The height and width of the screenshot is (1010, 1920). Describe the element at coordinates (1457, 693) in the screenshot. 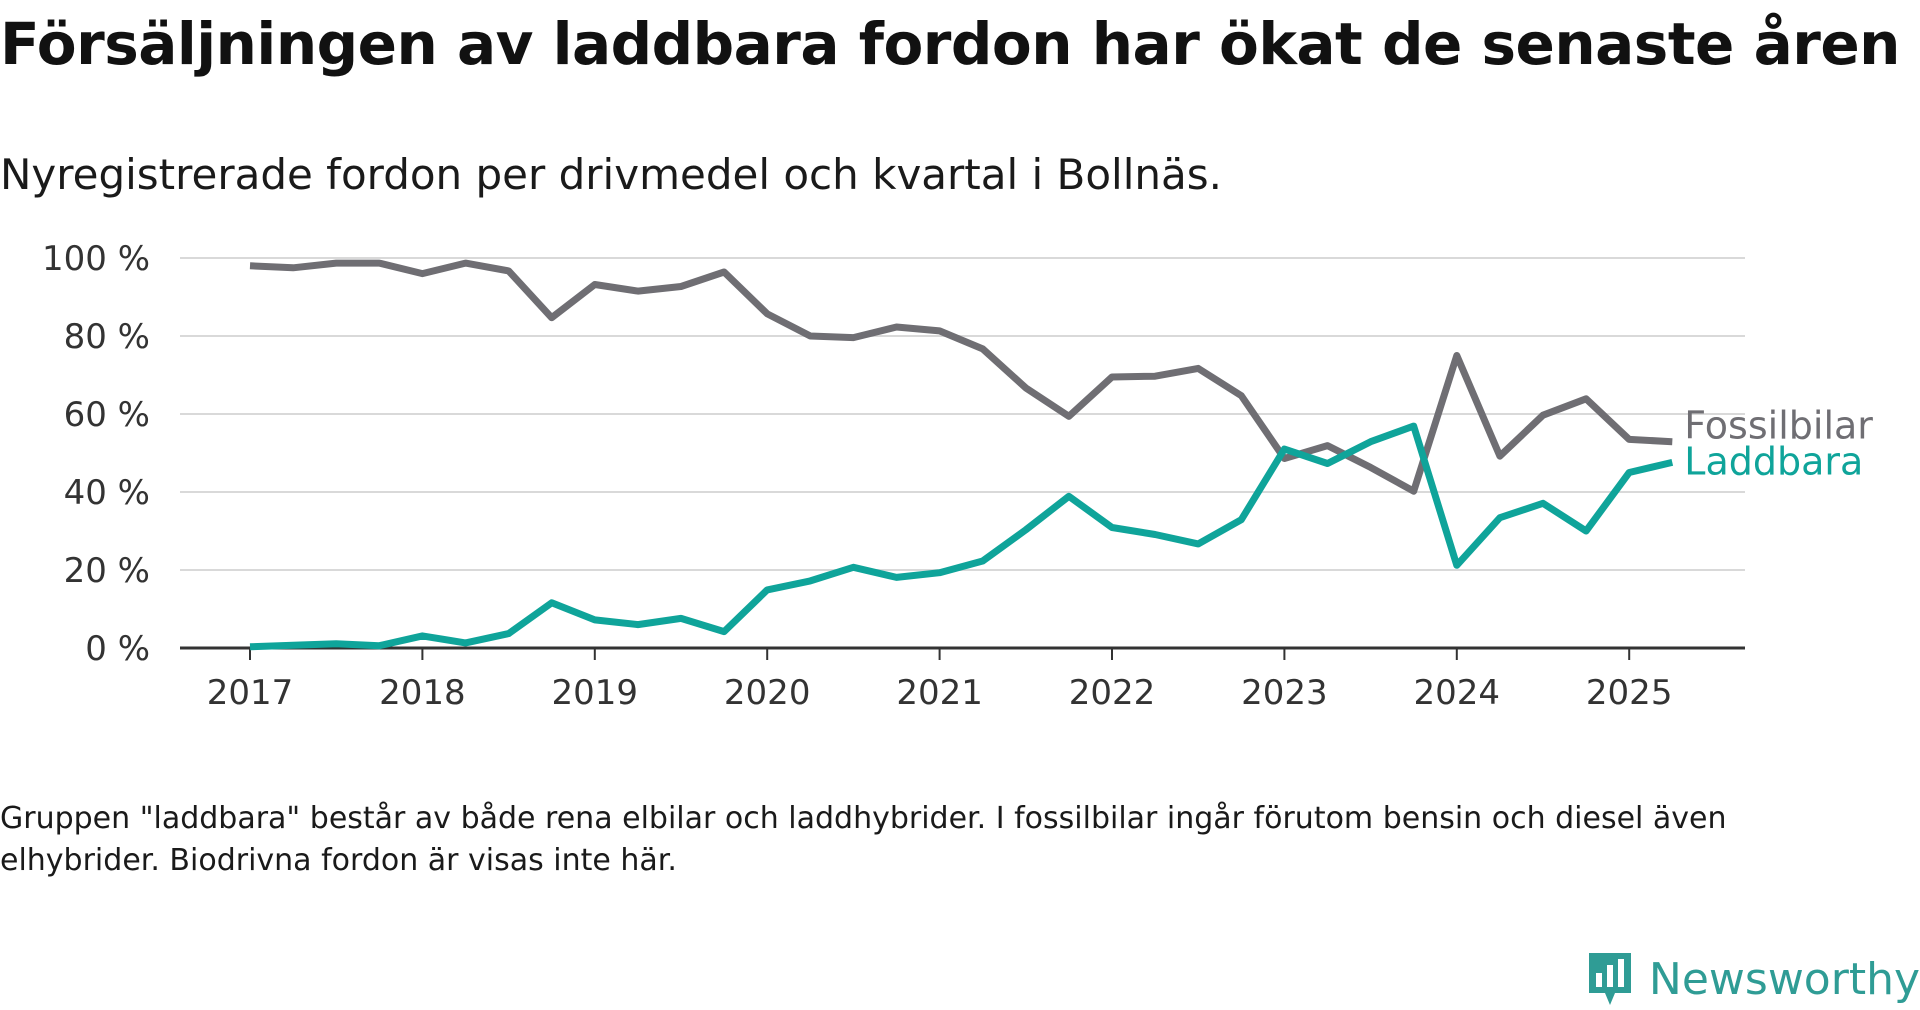

I see `x-tick-label: 2024` at that location.